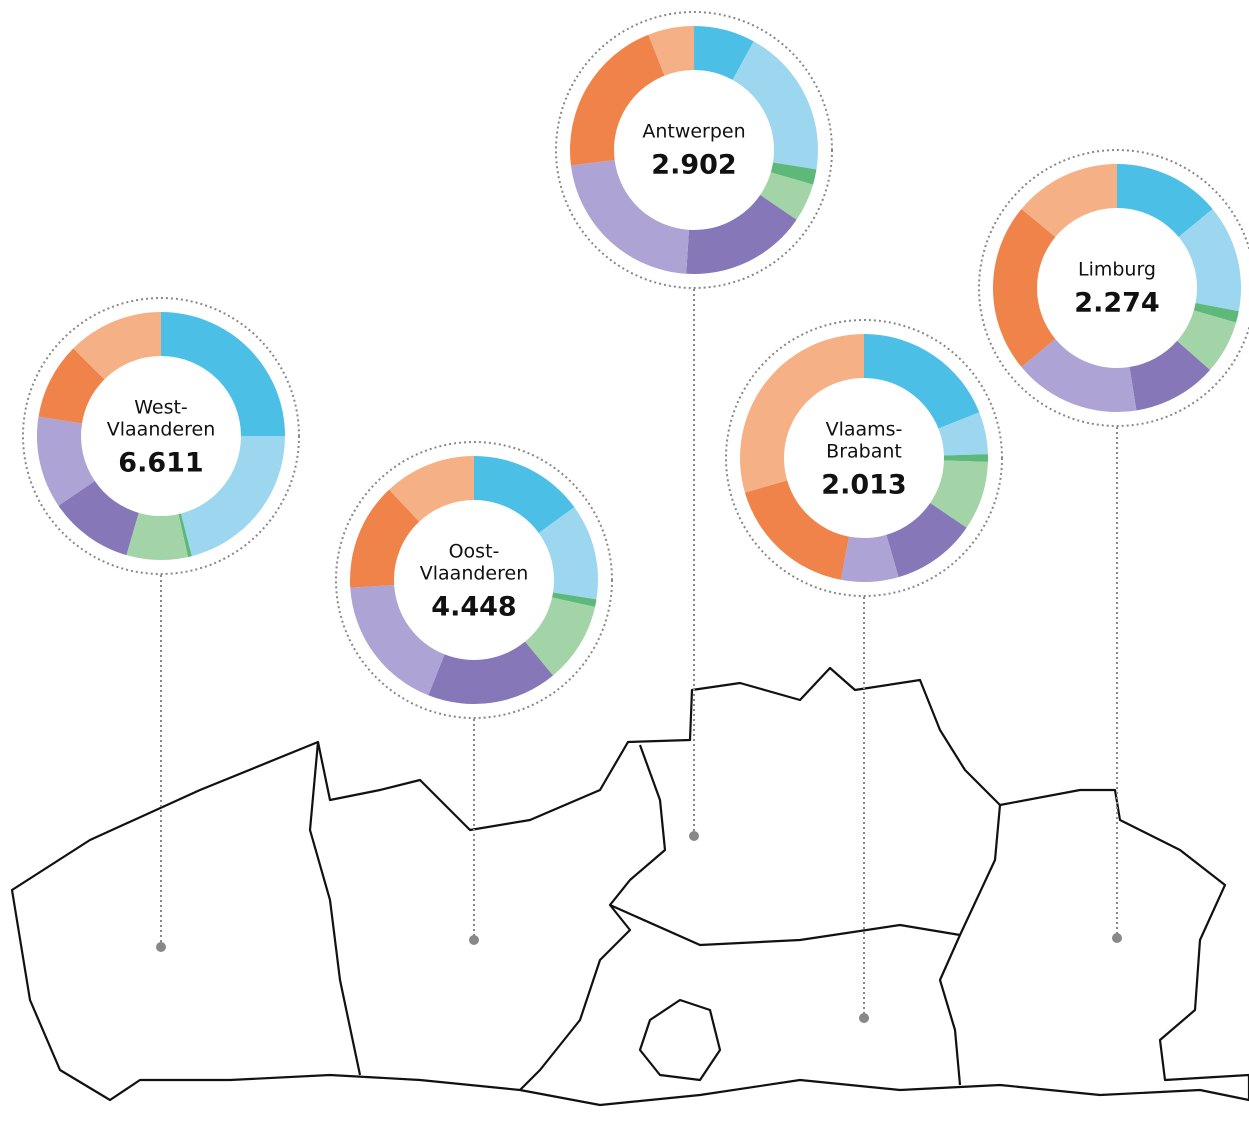 The height and width of the screenshot is (1126, 1249). What do you see at coordinates (680, 1040) in the screenshot?
I see `brussels` at bounding box center [680, 1040].